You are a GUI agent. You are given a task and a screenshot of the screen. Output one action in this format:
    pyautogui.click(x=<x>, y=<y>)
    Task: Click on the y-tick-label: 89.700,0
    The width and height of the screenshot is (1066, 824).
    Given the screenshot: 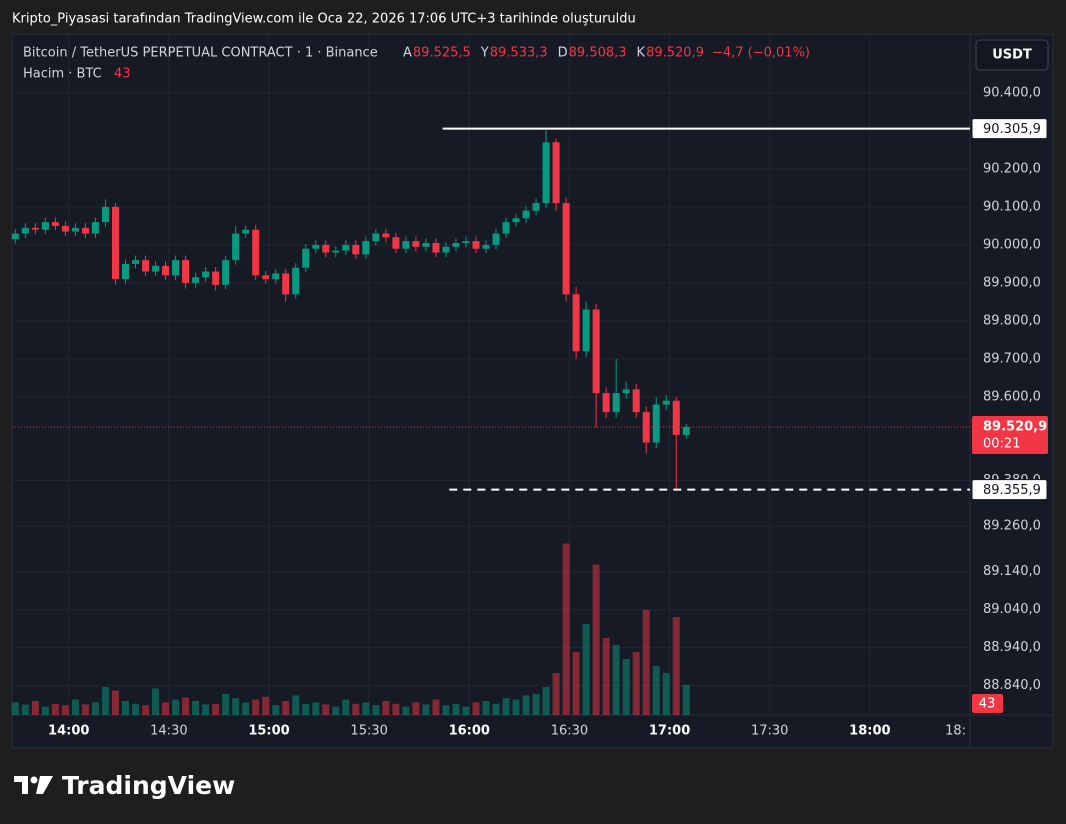 What is the action you would take?
    pyautogui.click(x=1012, y=358)
    